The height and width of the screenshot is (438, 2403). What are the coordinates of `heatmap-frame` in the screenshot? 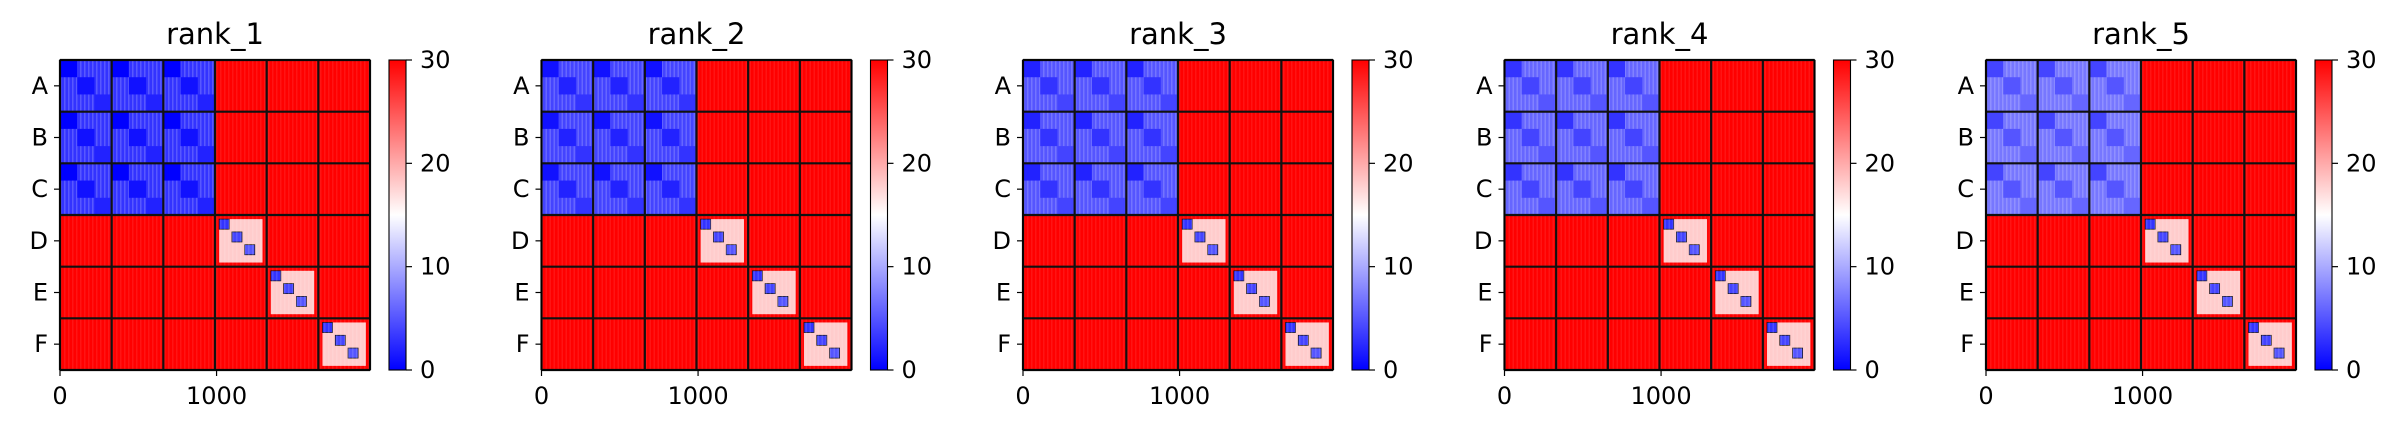 It's located at (215, 215).